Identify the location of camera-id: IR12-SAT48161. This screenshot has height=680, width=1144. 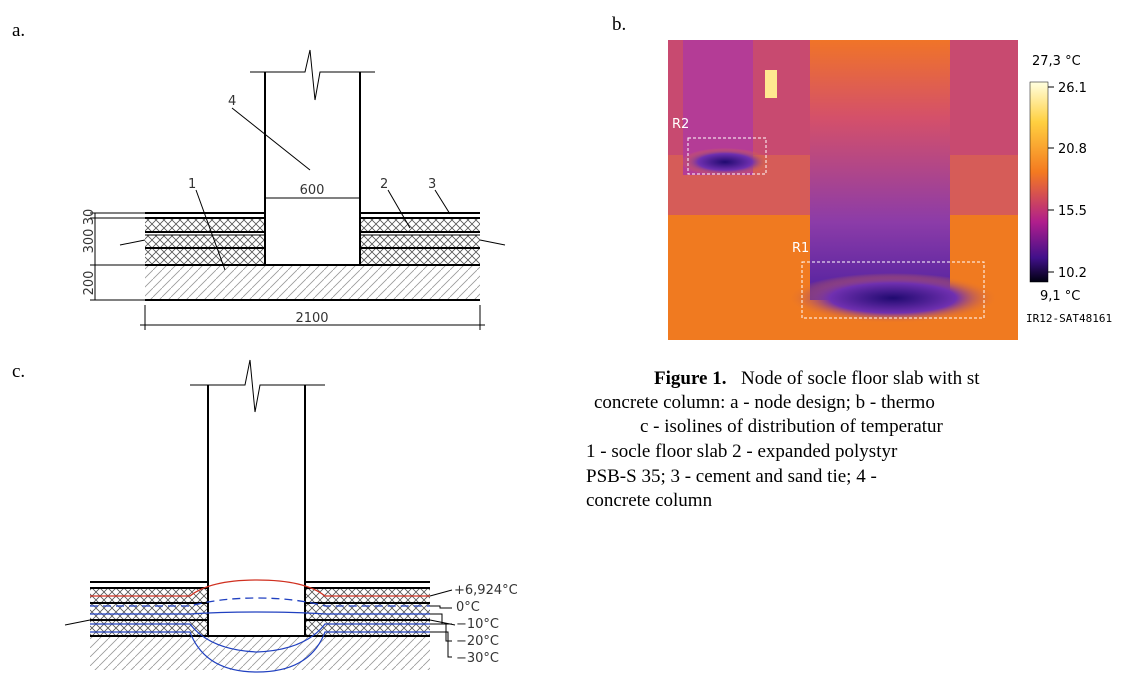
(1069, 318).